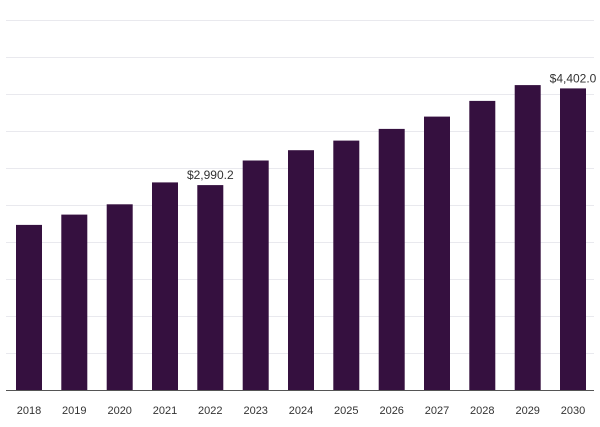 The height and width of the screenshot is (427, 600). What do you see at coordinates (437, 253) in the screenshot?
I see `bar-2027` at bounding box center [437, 253].